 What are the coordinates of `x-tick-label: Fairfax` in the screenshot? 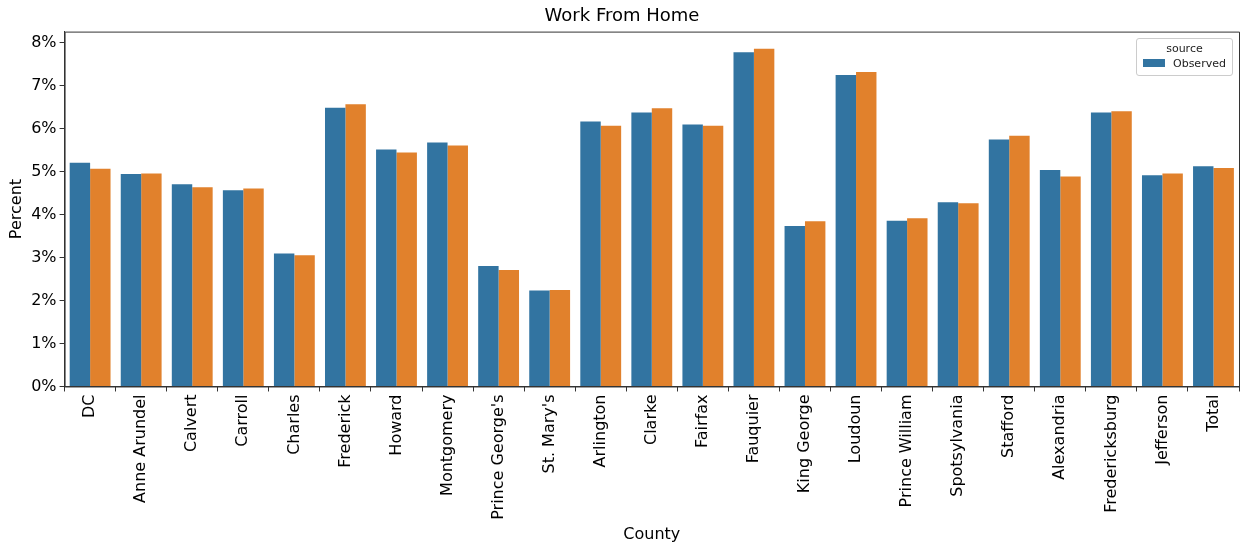 It's located at (702, 421).